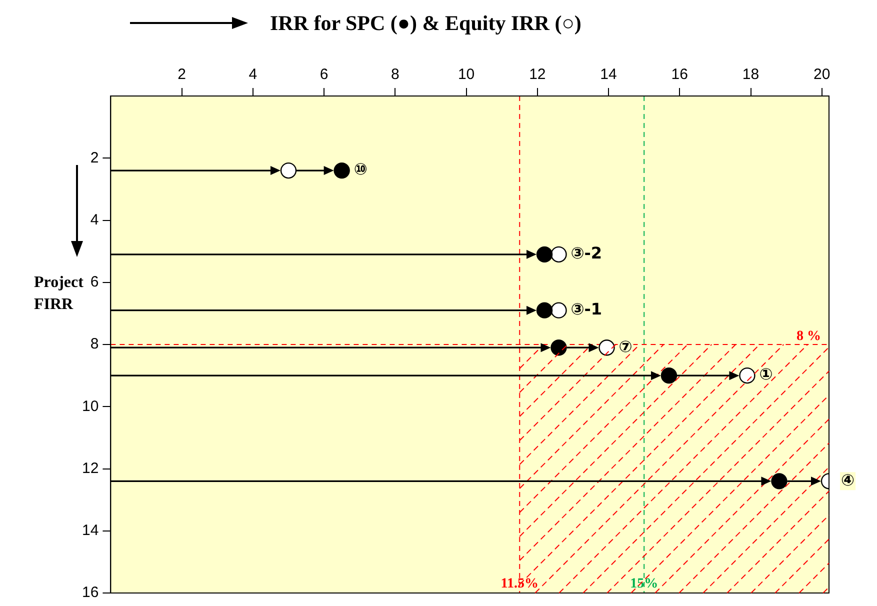 This screenshot has height=606, width=877. What do you see at coordinates (253, 75) in the screenshot?
I see `x-tick-label: 4` at bounding box center [253, 75].